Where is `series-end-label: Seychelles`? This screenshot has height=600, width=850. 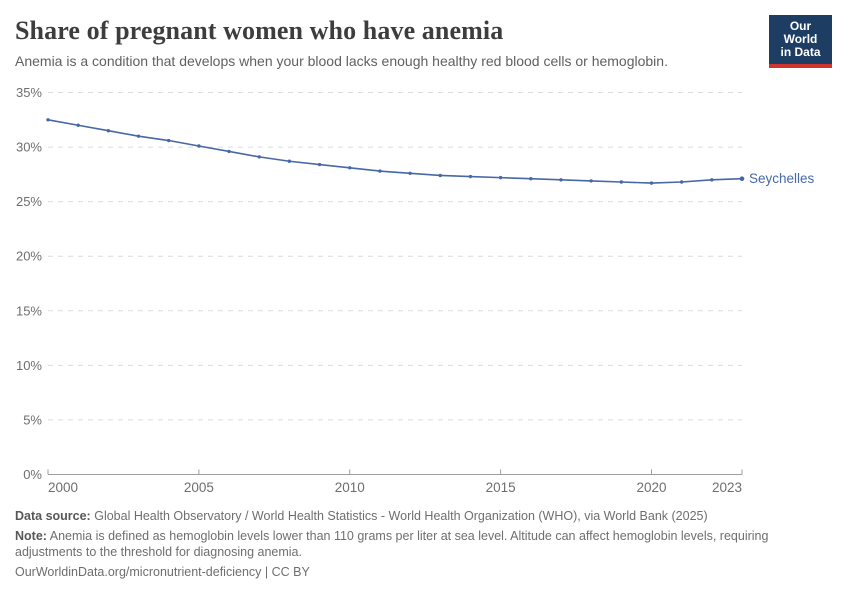
series-end-label: Seychelles is located at coordinates (782, 178).